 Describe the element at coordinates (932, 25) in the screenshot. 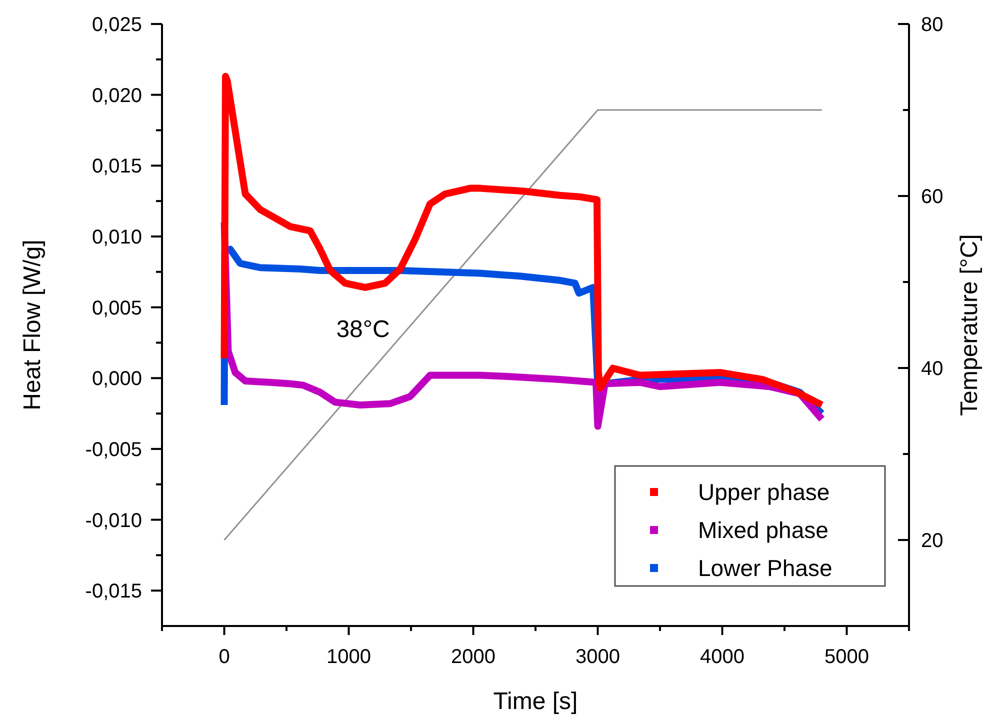

I see `y2-tick-label: 80` at that location.